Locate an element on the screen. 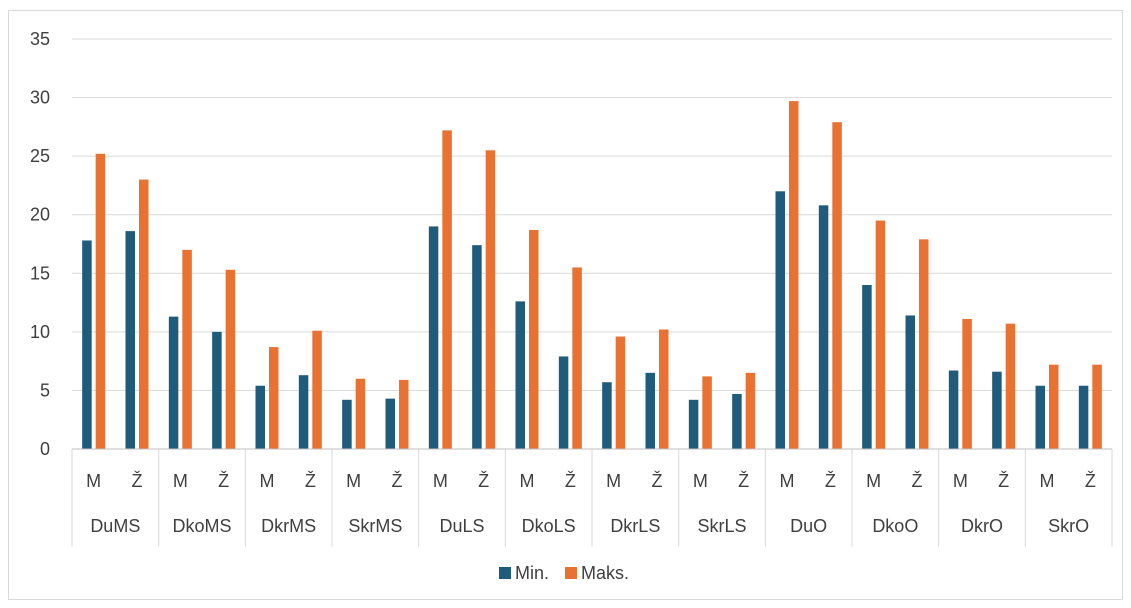  x-group-label: DuMS is located at coordinates (115, 526).